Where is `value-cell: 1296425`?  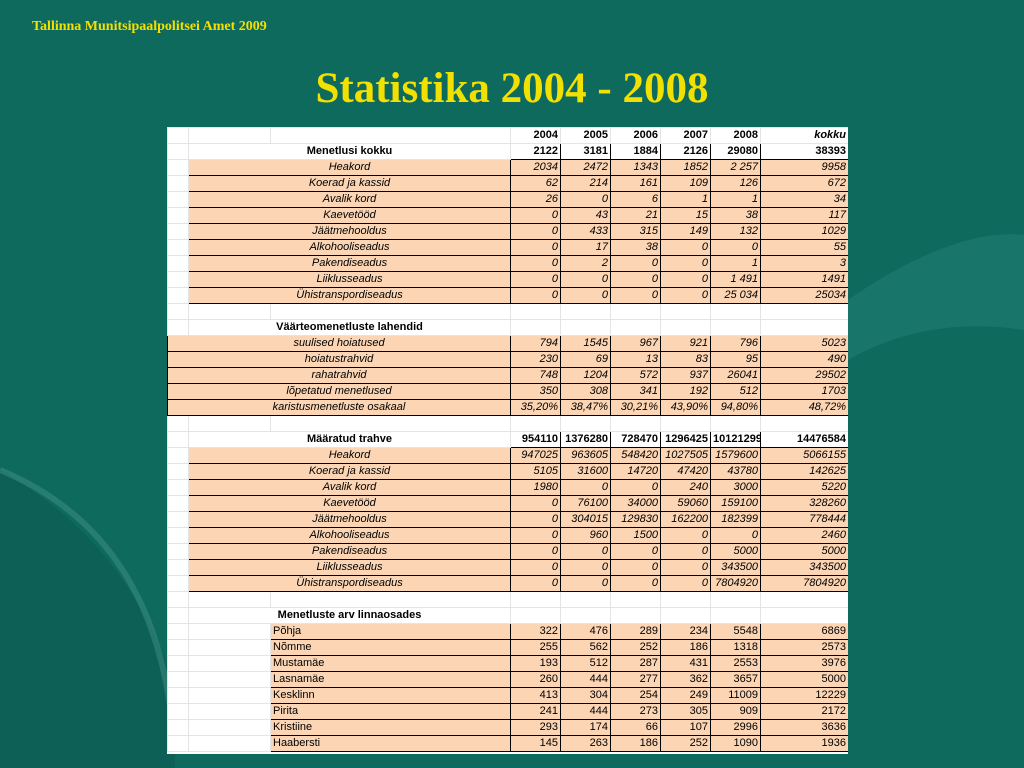 value-cell: 1296425 is located at coordinates (685, 439).